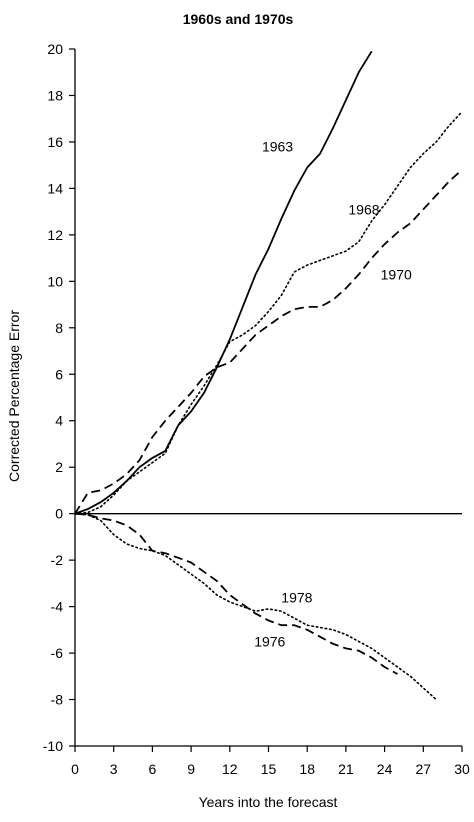 Image resolution: width=474 pixels, height=822 pixels. Describe the element at coordinates (55, 49) in the screenshot. I see `y-tick-label: 20` at that location.